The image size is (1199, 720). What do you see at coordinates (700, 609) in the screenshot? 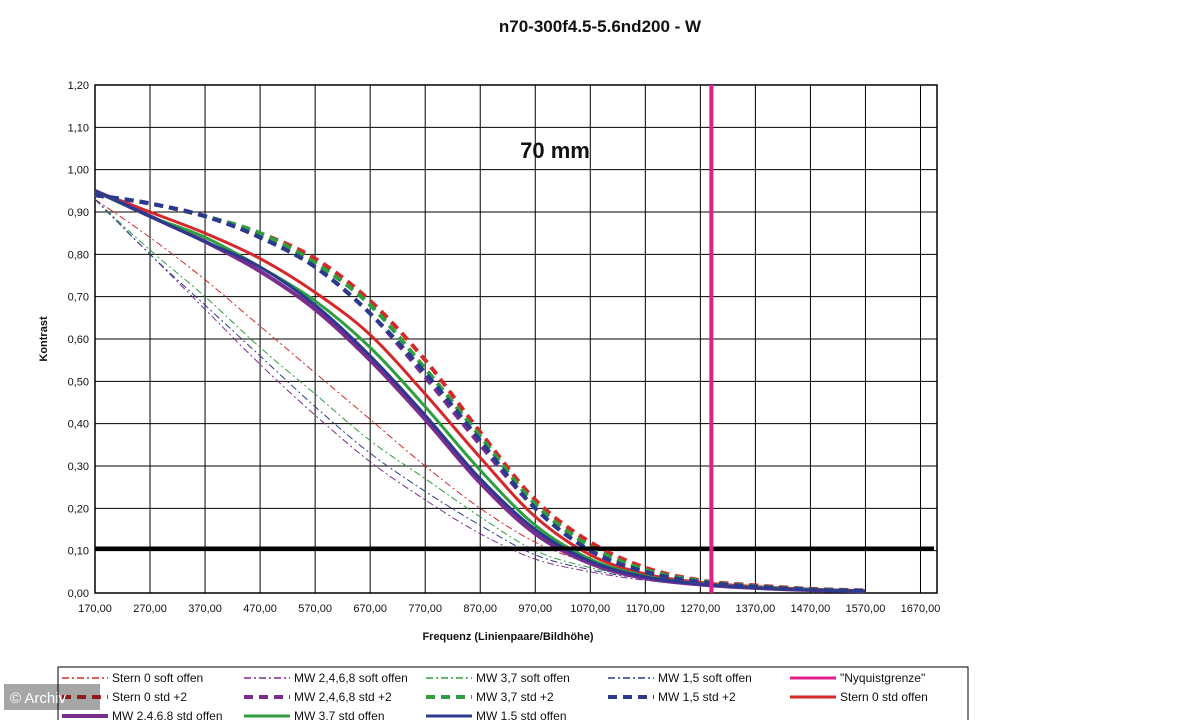
I see `x-tick-label: 1270,00` at bounding box center [700, 609].